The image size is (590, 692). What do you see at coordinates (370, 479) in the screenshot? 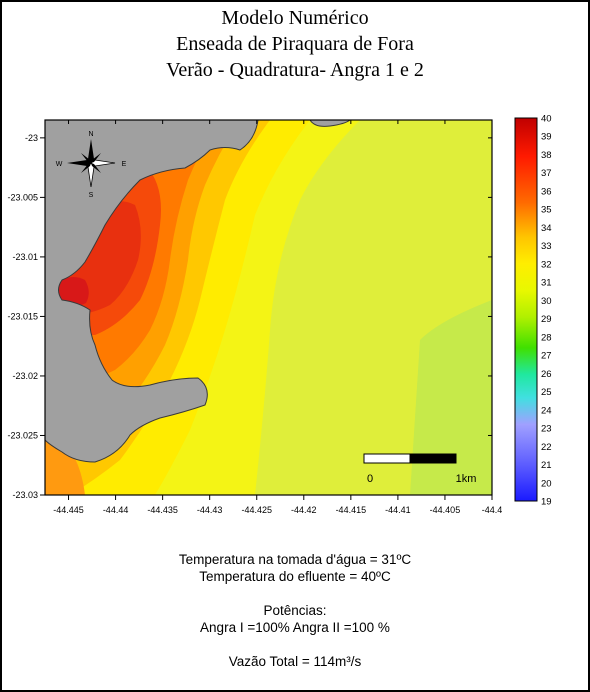
I see `scale-start-label: 0` at bounding box center [370, 479].